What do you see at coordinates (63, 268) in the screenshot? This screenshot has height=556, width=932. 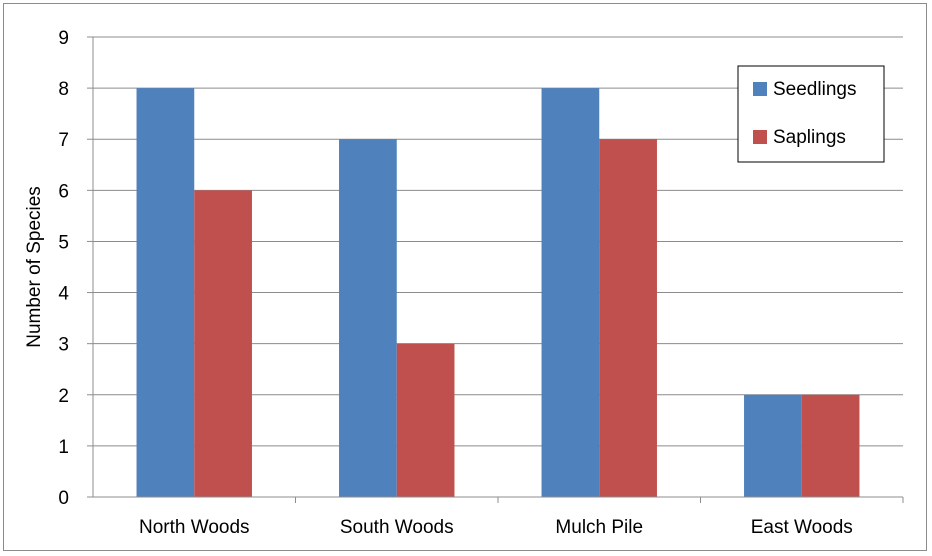 I see `y-tick-labels: 0 1 2 3 4 5 6 7 8 9` at bounding box center [63, 268].